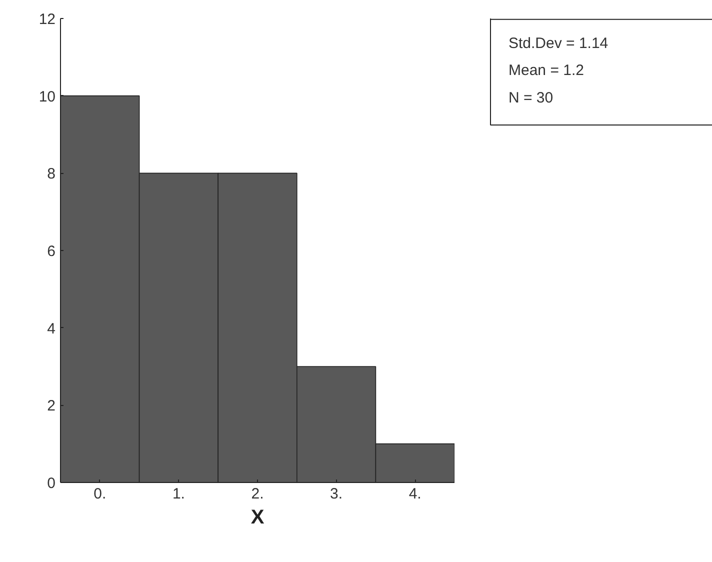 This screenshot has width=712, height=562. What do you see at coordinates (47, 97) in the screenshot?
I see `y-tick-label: 10` at bounding box center [47, 97].